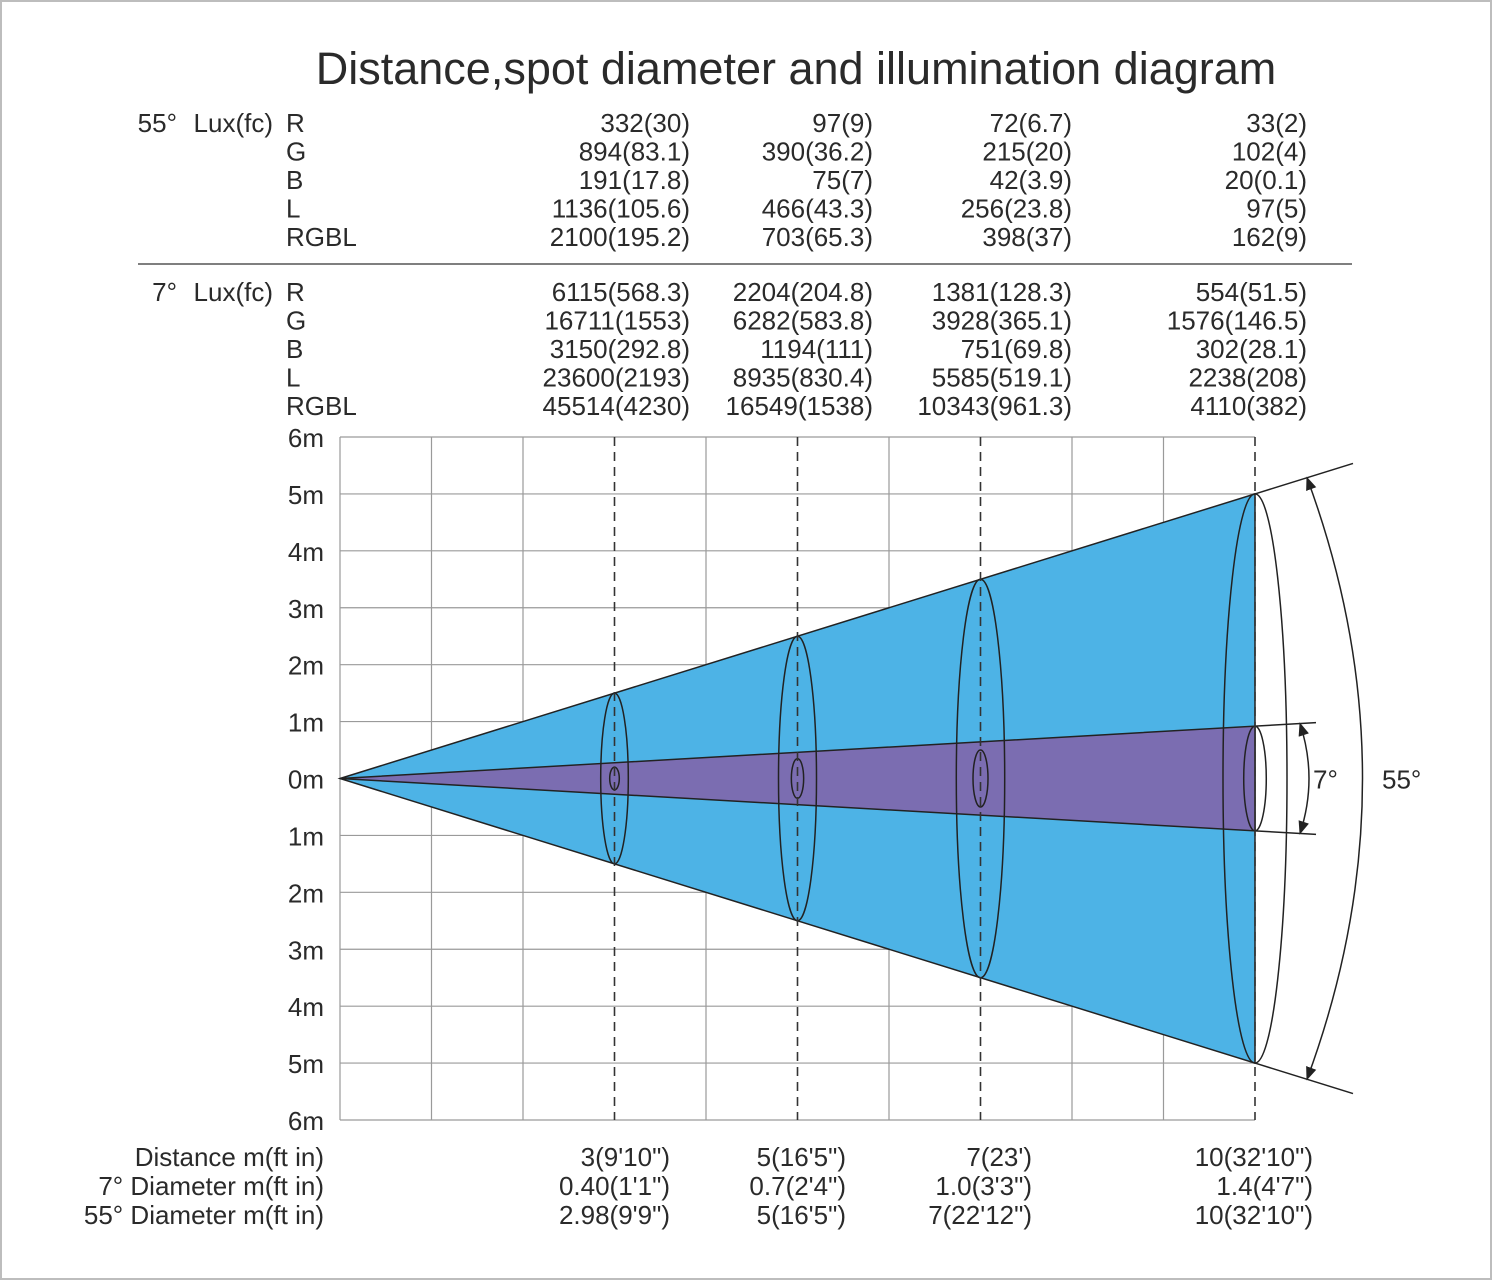 Image resolution: width=1492 pixels, height=1280 pixels. Describe the element at coordinates (797, 1186) in the screenshot. I see `bottom-row-value: 0.7(2'4")` at that location.